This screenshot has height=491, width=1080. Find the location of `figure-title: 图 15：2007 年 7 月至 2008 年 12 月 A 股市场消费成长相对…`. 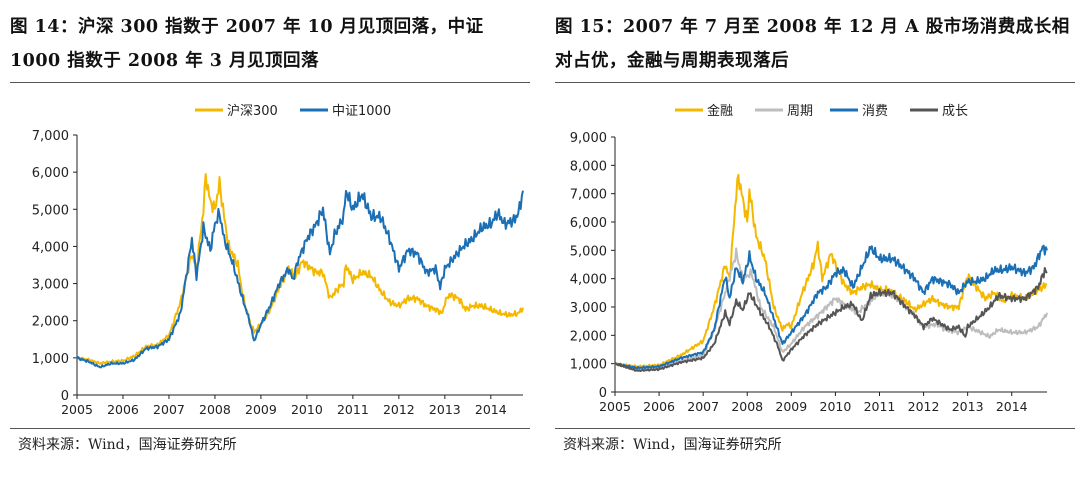

figure-title: 图 15：2007 年 7 月至 2008 年 12 月 A 股市场消费成长相对… is located at coordinates (812, 44).